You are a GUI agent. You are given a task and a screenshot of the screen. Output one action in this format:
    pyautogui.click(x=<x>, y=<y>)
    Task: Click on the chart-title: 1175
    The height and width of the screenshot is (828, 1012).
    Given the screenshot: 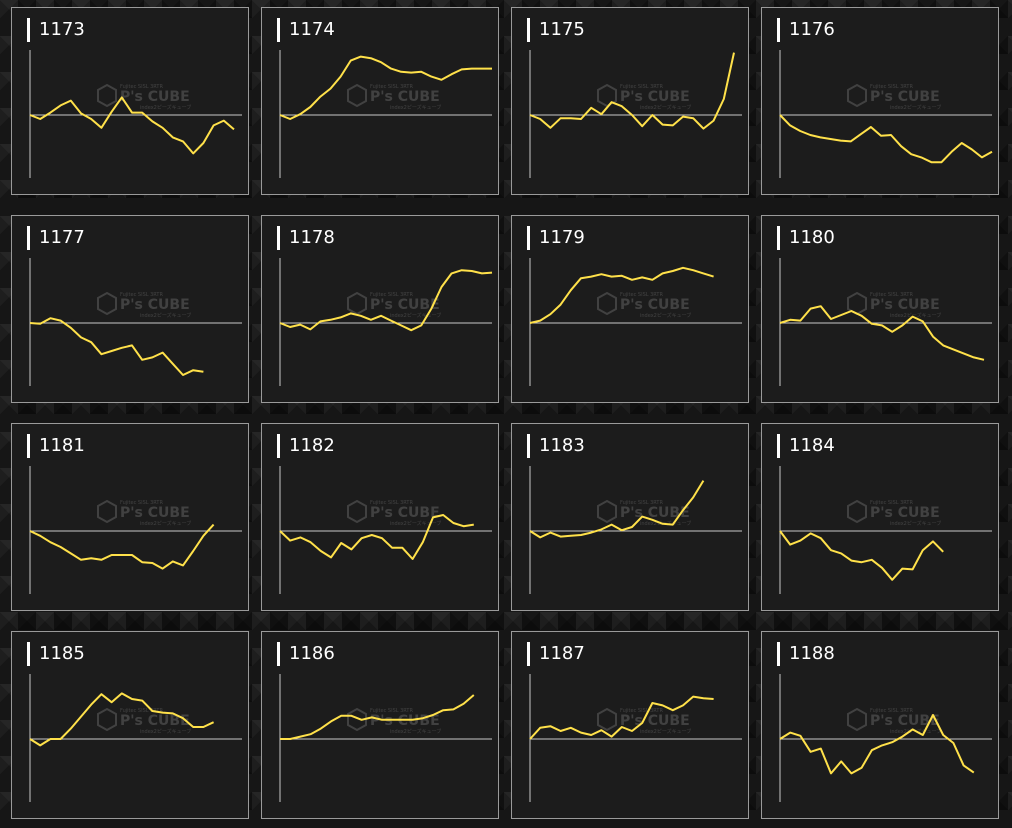 What is the action you would take?
    pyautogui.click(x=556, y=30)
    